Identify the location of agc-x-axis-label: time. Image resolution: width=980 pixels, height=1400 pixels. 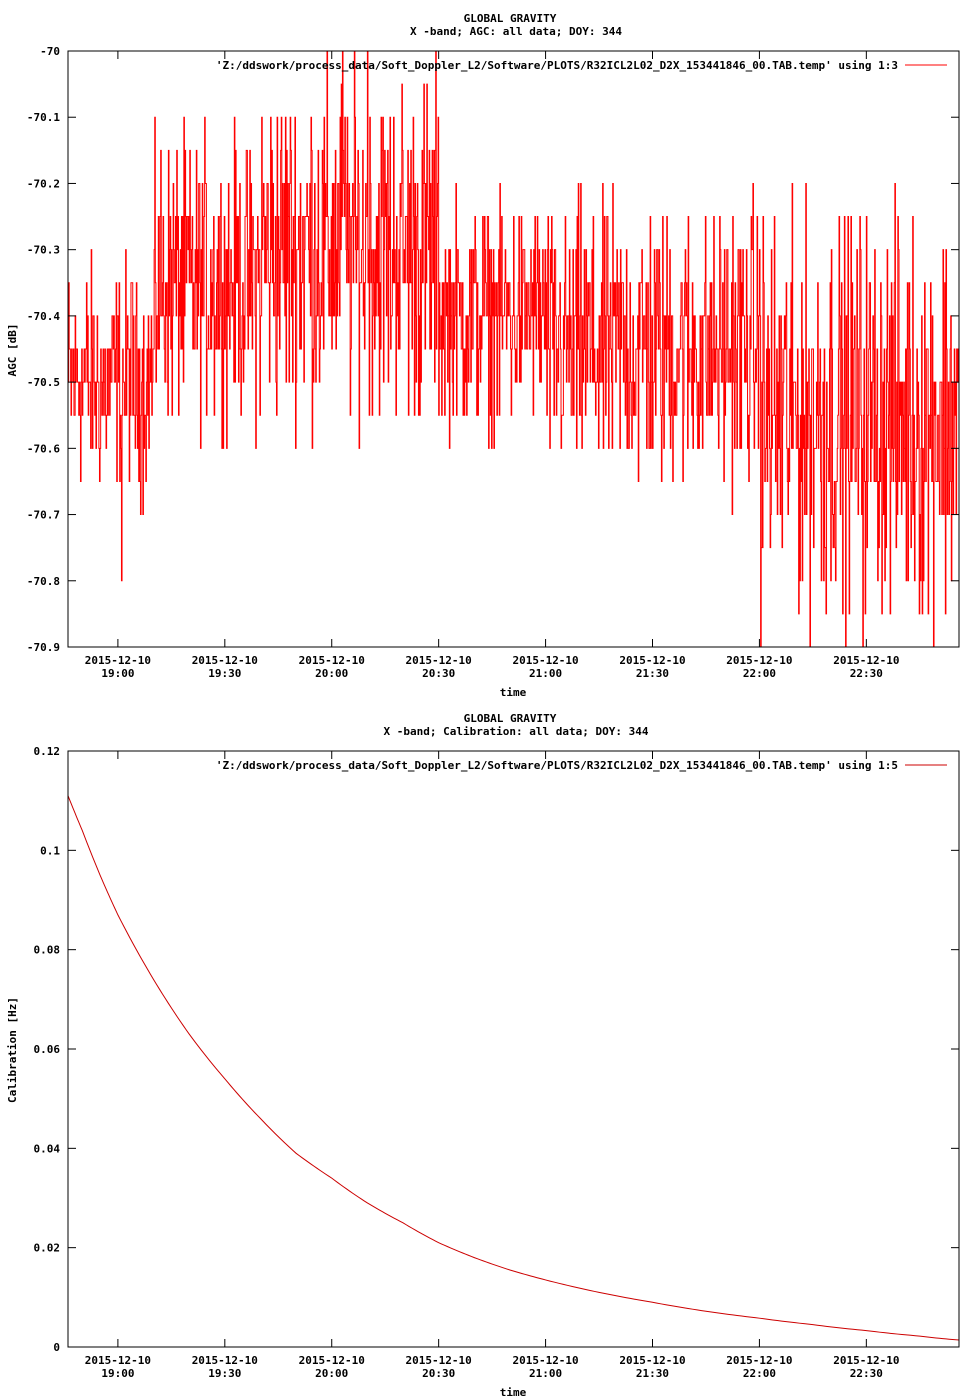
(513, 692).